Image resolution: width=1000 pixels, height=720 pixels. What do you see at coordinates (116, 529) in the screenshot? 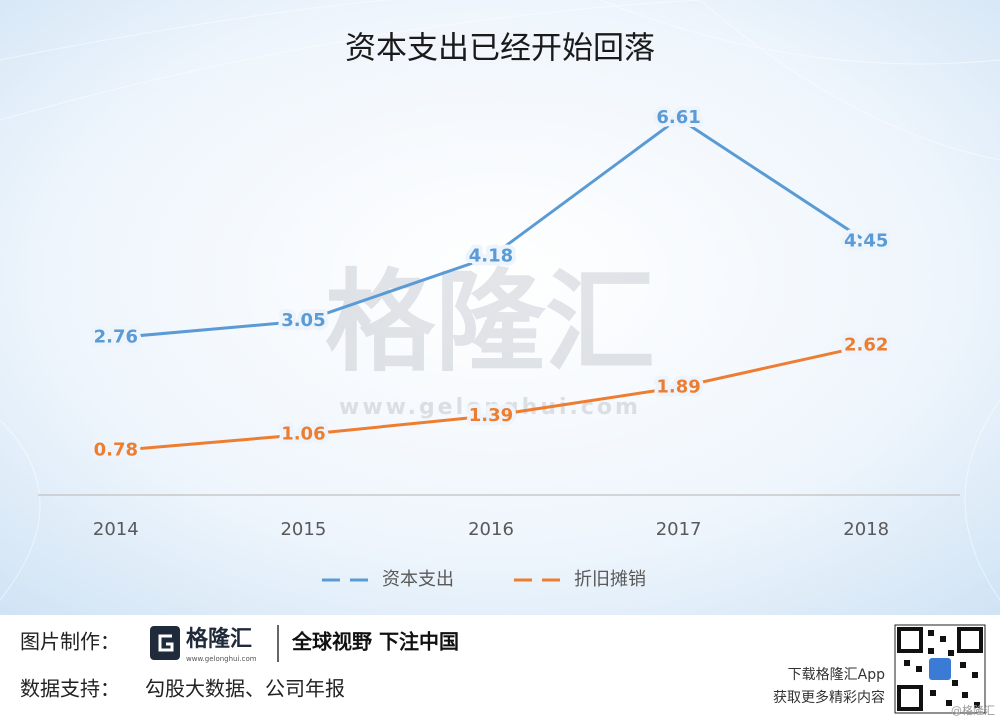
I see `x-tick-label: 2014` at bounding box center [116, 529].